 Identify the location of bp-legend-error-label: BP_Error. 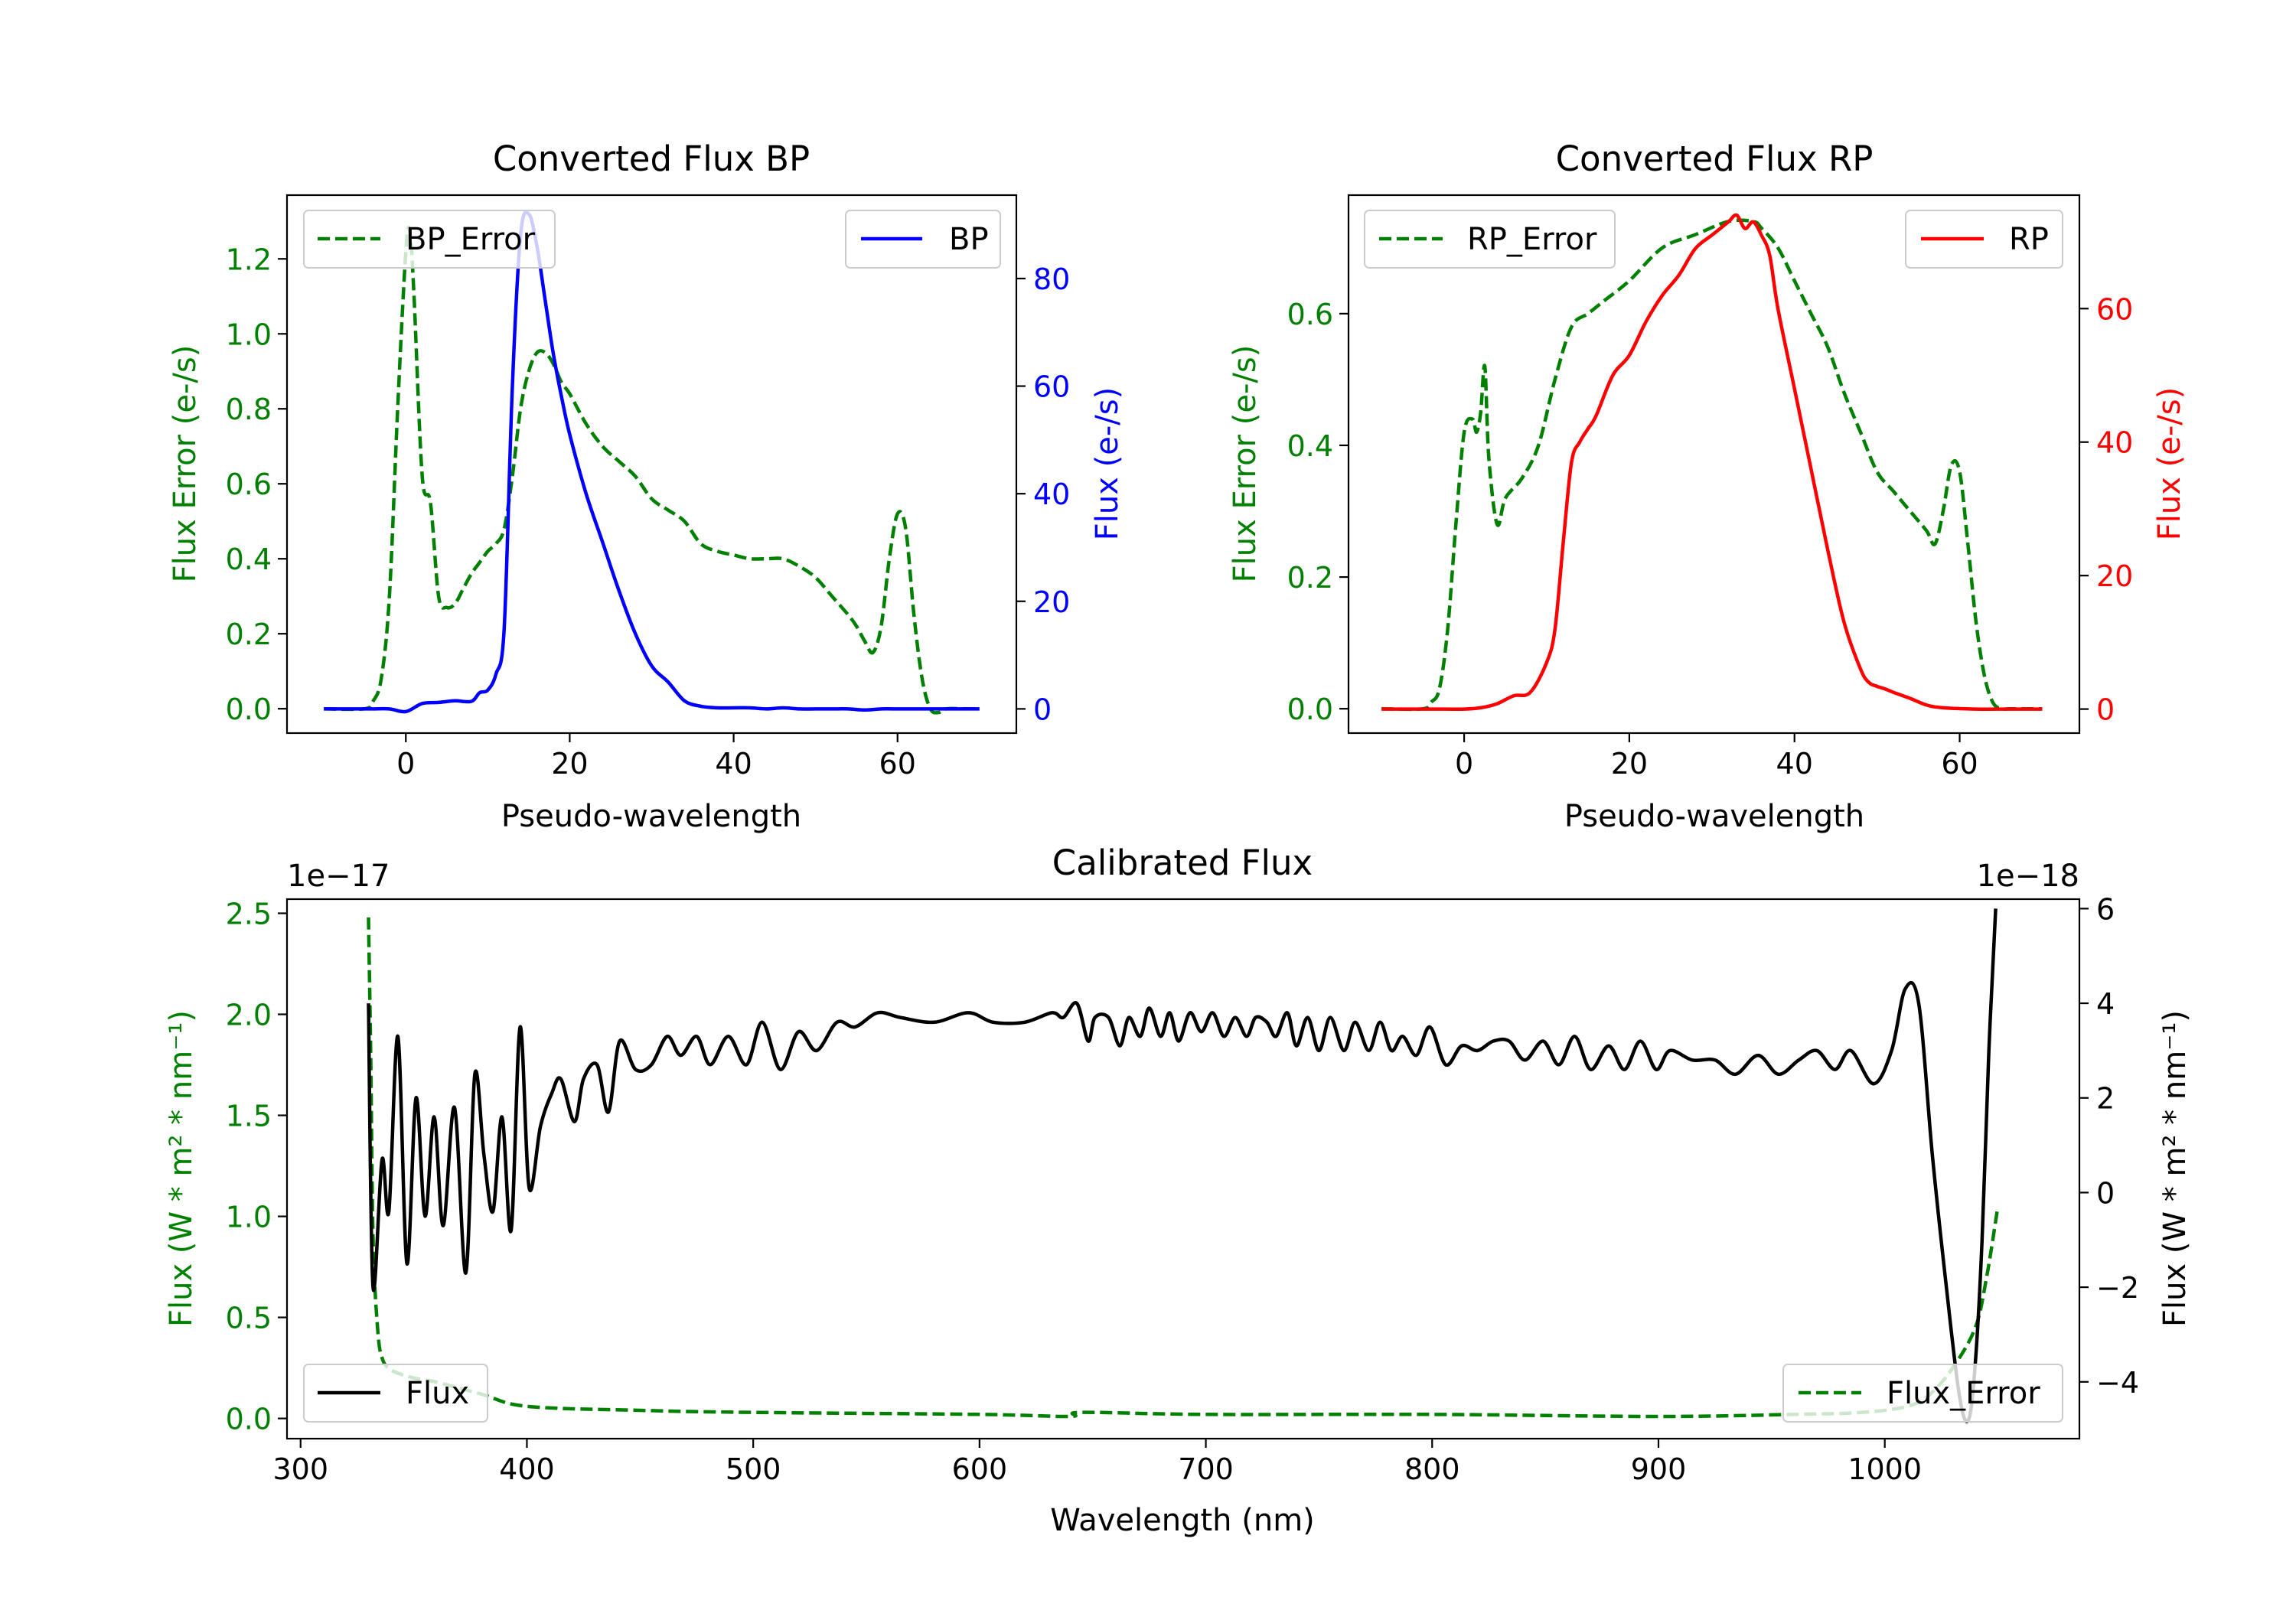
(471, 239).